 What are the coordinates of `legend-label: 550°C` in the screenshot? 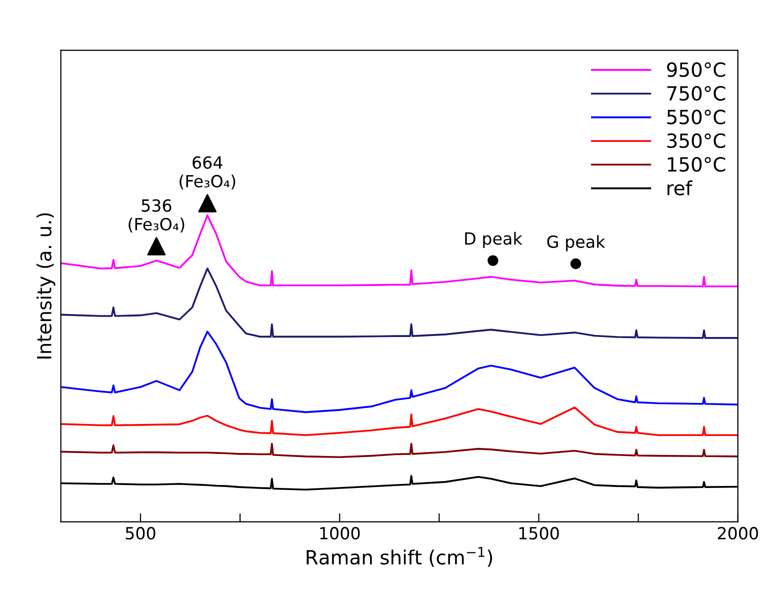 It's located at (696, 117).